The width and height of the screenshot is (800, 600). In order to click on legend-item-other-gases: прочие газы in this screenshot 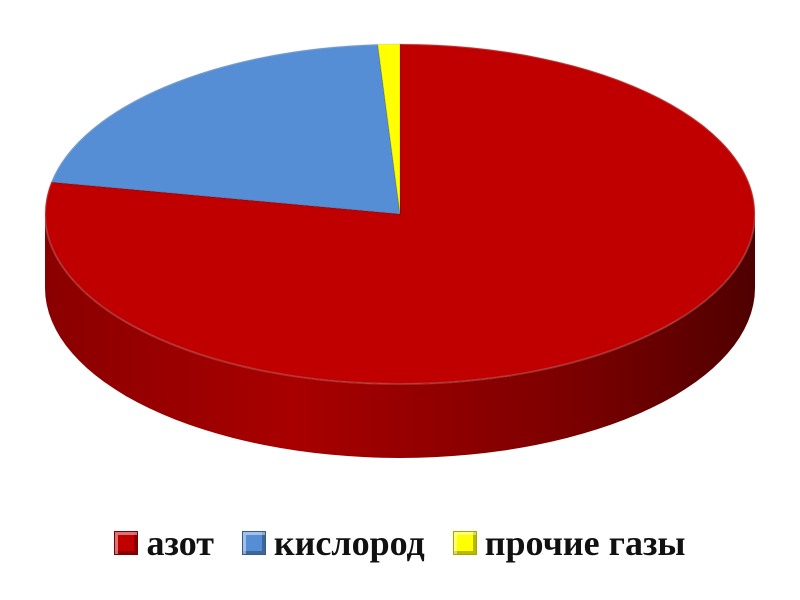, I will do `click(569, 543)`.